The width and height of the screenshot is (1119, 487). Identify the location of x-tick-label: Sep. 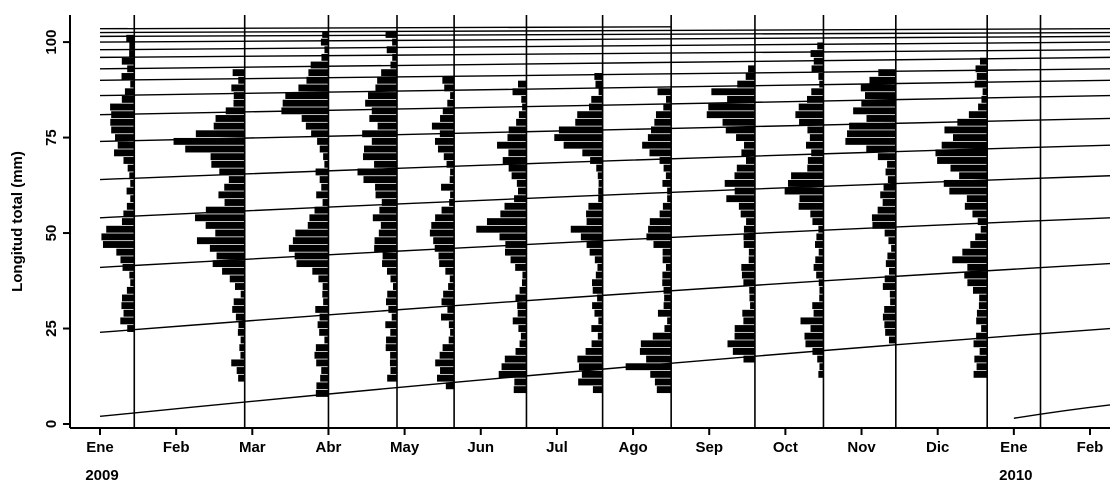
(709, 447).